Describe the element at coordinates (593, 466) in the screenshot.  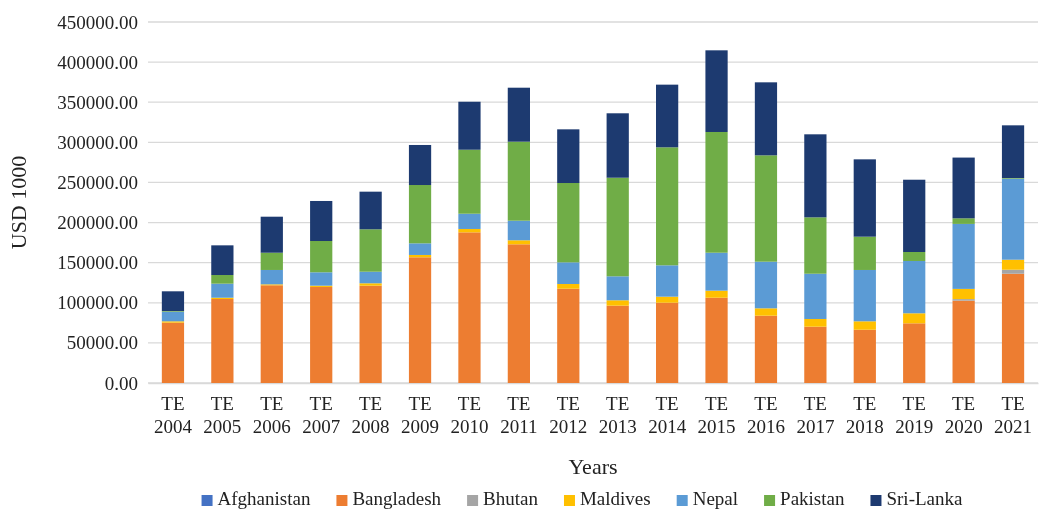
I see `x-axis-title: Years` at that location.